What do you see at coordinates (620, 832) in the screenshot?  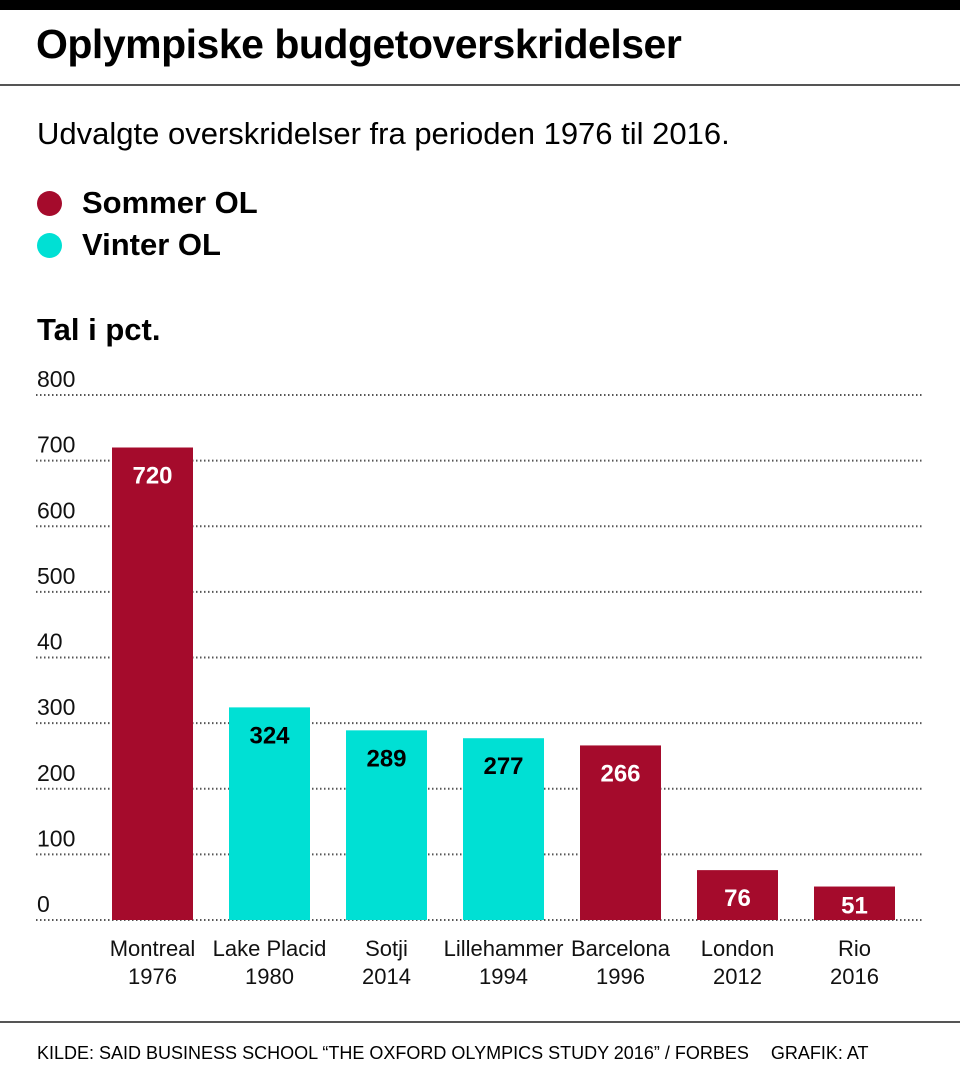 I see `bar-barcelona` at bounding box center [620, 832].